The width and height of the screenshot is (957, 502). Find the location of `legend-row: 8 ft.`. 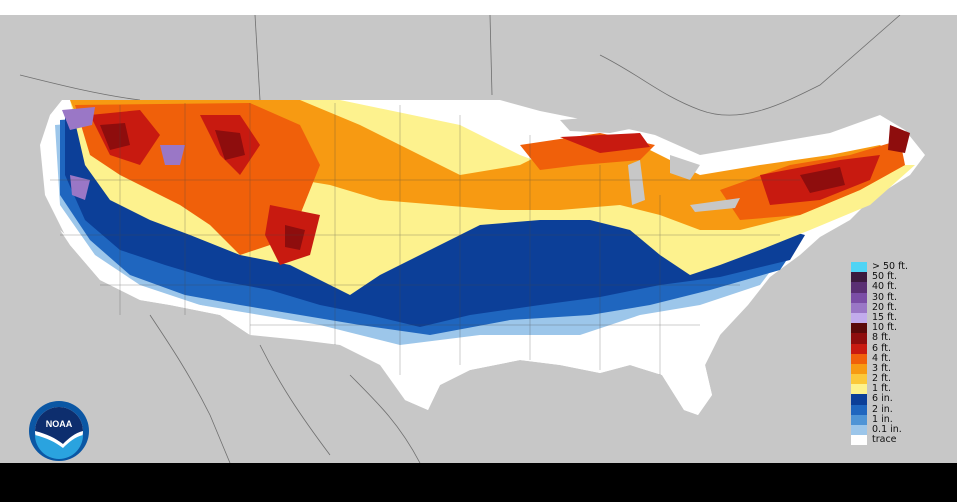

legend-row: 8 ft. is located at coordinates (886, 338).